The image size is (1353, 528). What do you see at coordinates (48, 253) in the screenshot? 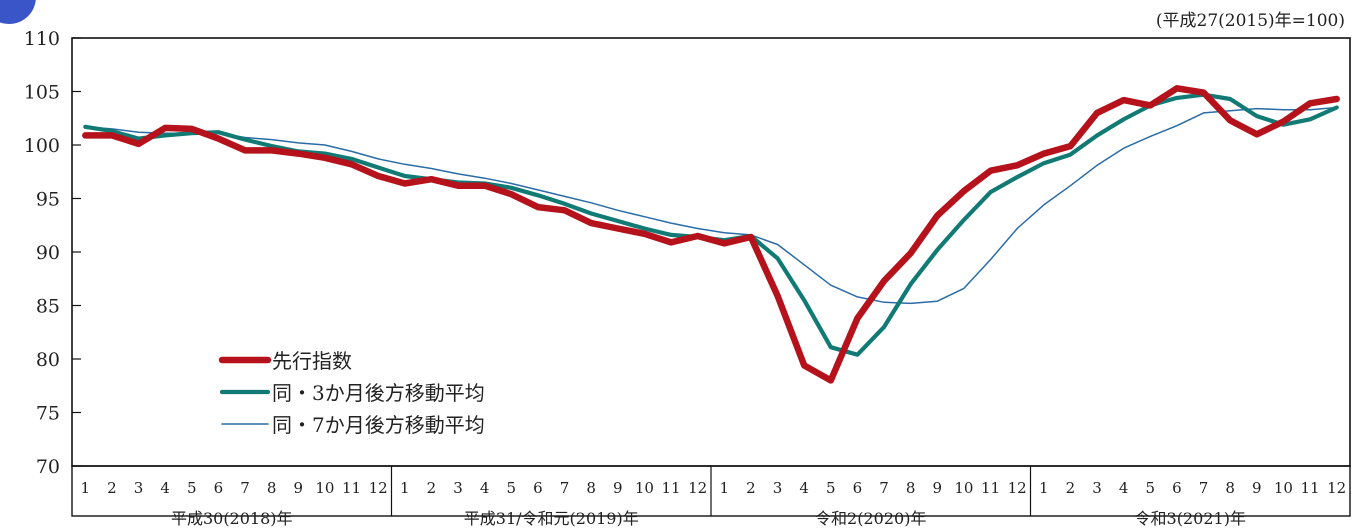
I see `y-tick-label: 90` at bounding box center [48, 253].